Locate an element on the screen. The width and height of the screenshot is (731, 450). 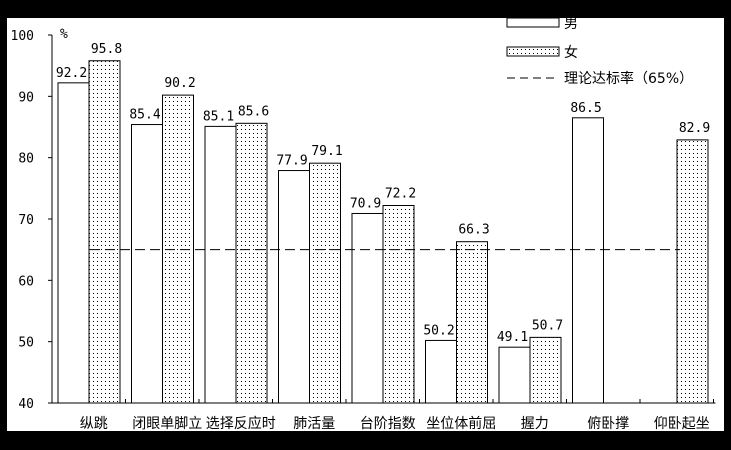
category-label: 握力 is located at coordinates (535, 424).